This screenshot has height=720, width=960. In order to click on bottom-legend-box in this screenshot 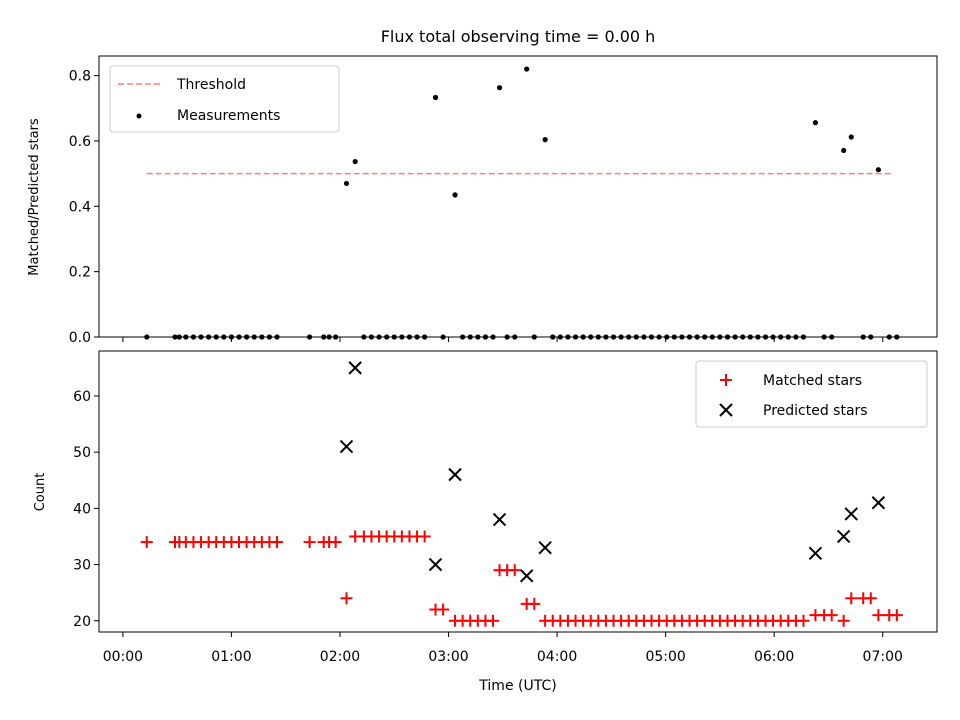, I will do `click(811, 394)`.